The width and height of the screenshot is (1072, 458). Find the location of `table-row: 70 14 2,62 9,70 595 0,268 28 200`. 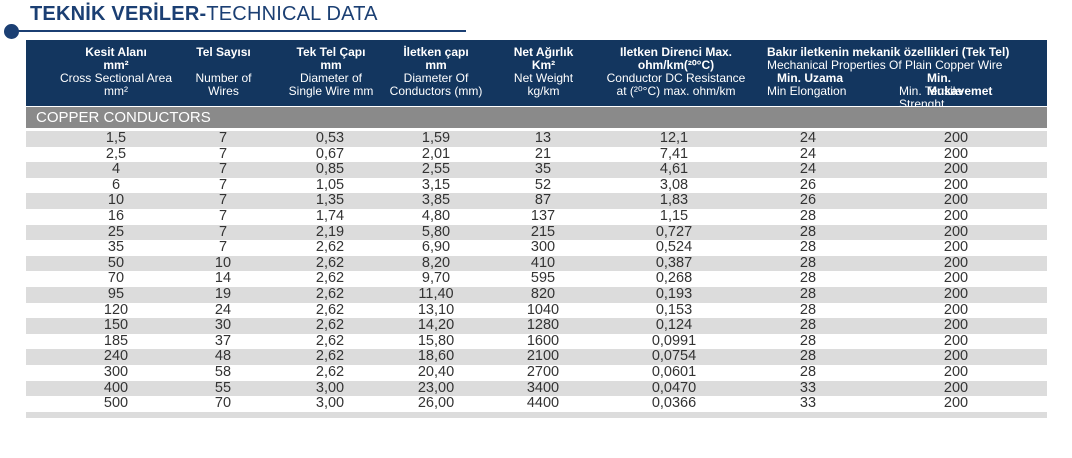

table-row: 70 14 2,62 9,70 595 0,268 28 200 is located at coordinates (536, 279).